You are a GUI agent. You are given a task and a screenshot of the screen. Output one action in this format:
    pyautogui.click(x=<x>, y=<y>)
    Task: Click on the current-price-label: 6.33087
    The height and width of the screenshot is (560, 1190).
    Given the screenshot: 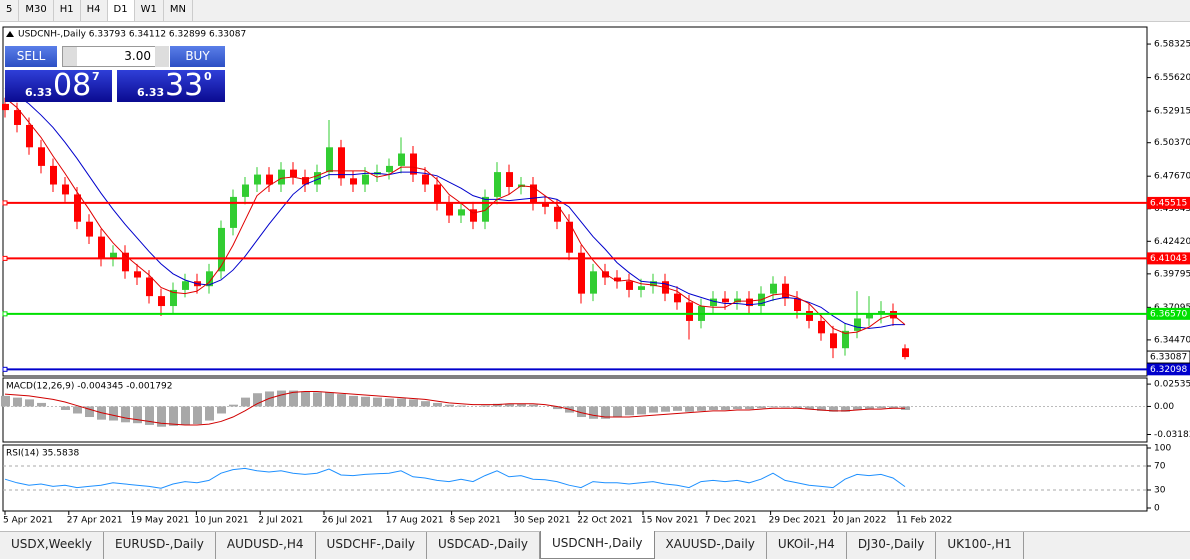 What is the action you would take?
    pyautogui.click(x=1168, y=358)
    